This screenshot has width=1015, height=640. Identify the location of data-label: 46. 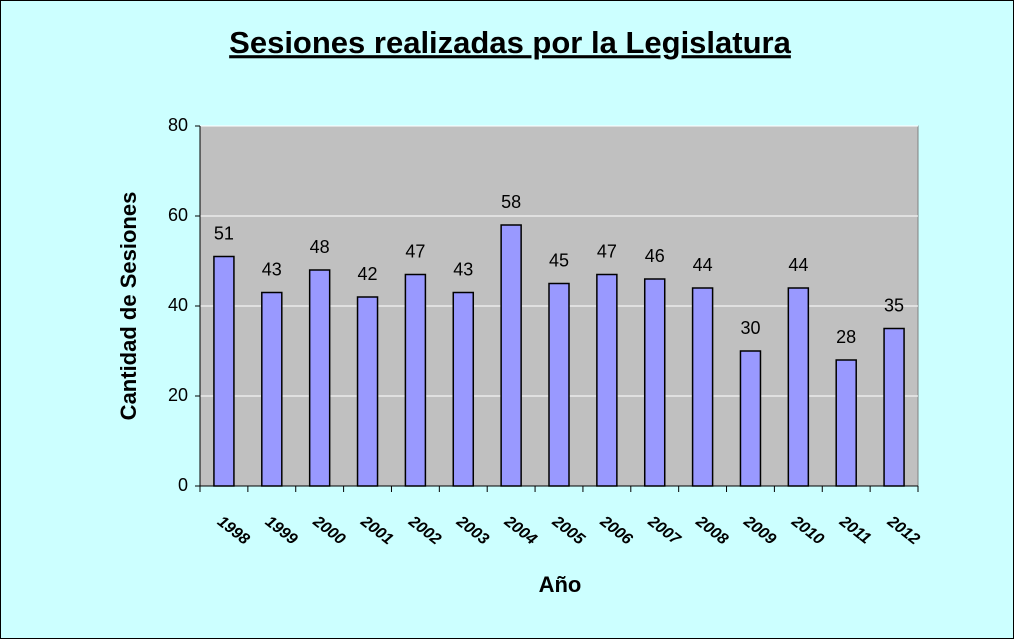
(655, 256).